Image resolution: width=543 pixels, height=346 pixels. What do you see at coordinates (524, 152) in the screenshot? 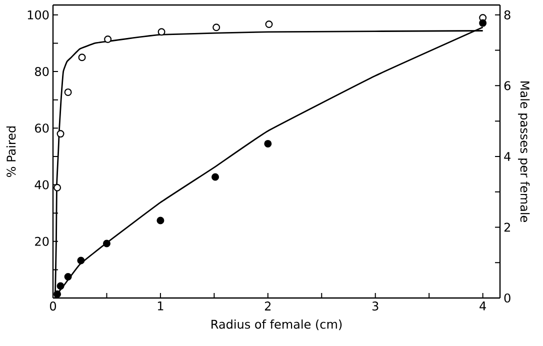
I see `y2-axis-title: Male passes per female` at bounding box center [524, 152].